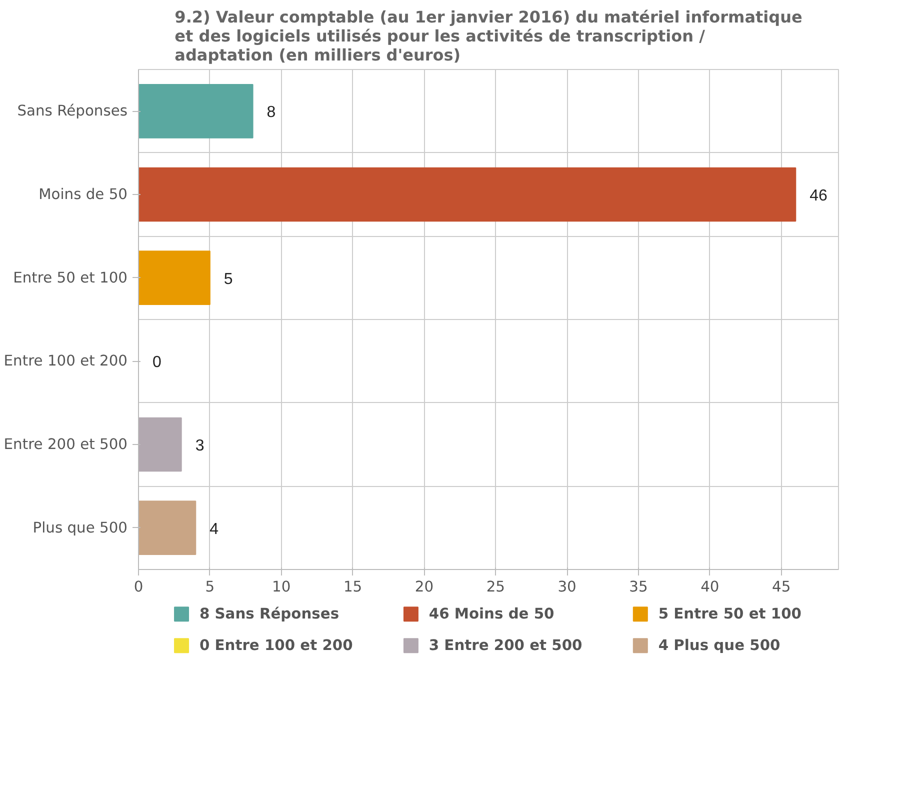 Image resolution: width=919 pixels, height=787 pixels. I want to click on x-tick-label: 15, so click(352, 587).